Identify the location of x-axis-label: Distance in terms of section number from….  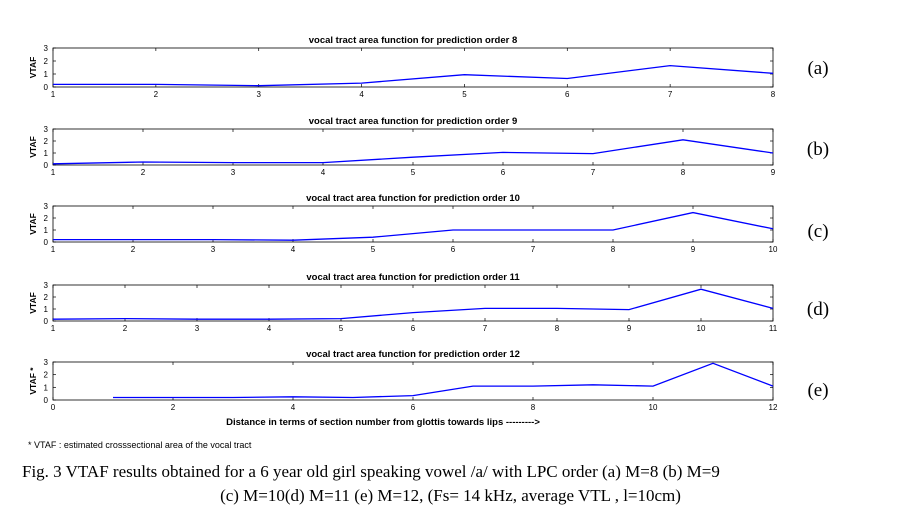
(383, 422).